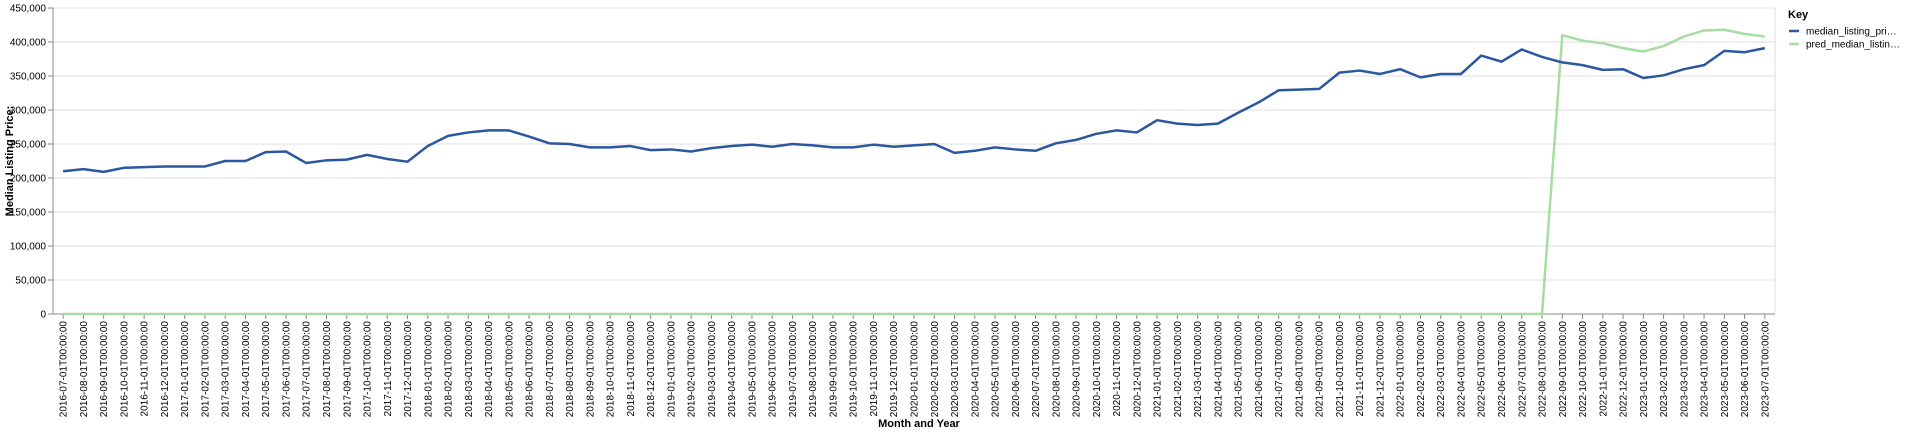  I want to click on x-tick-label: 2018-04-01T00:00:00, so click(489, 369).